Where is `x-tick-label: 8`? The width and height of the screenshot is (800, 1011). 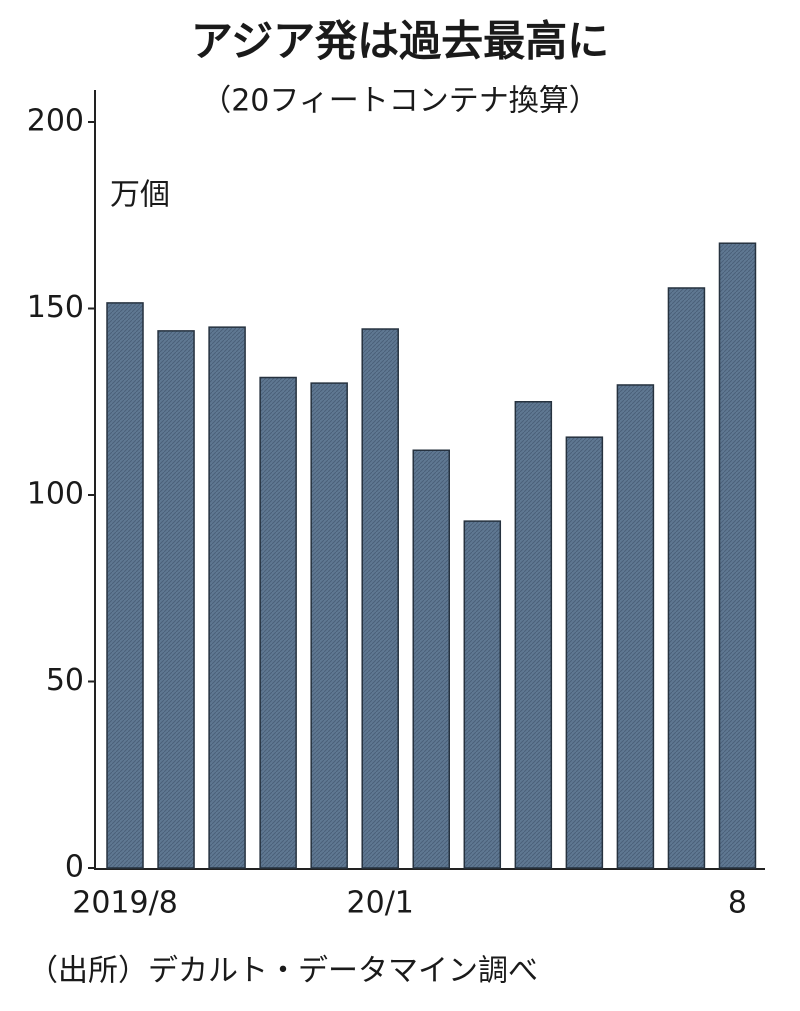
x-tick-label: 8 is located at coordinates (737, 903).